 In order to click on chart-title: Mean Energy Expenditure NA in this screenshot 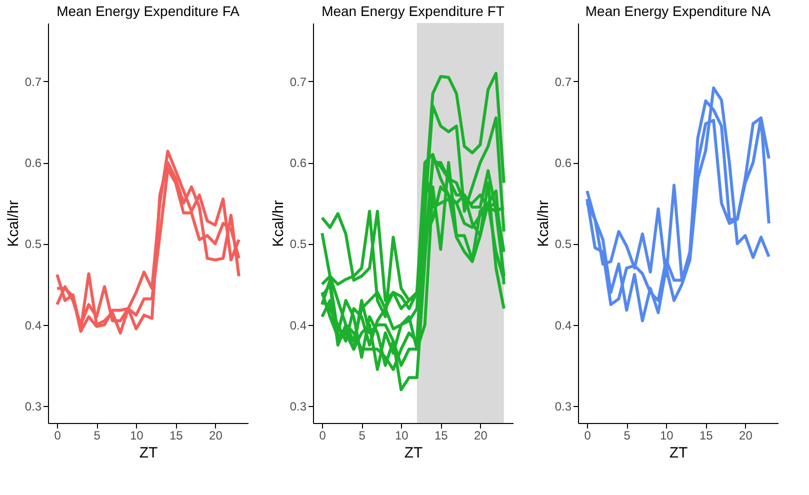, I will do `click(678, 11)`.